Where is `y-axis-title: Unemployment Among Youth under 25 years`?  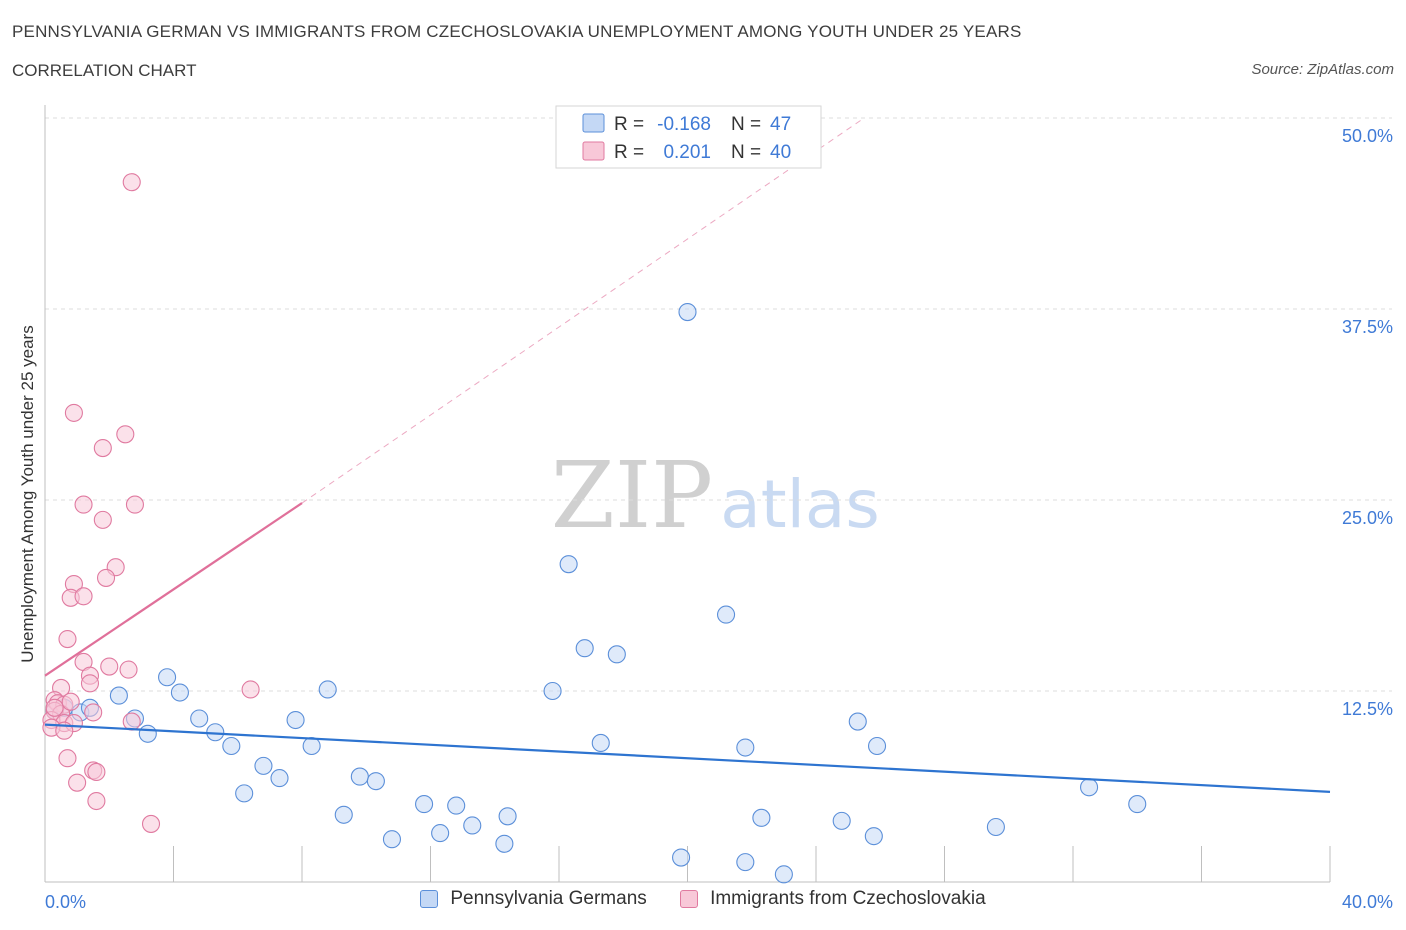
y-axis-title: Unemployment Among Youth under 25 years is located at coordinates (27, 493).